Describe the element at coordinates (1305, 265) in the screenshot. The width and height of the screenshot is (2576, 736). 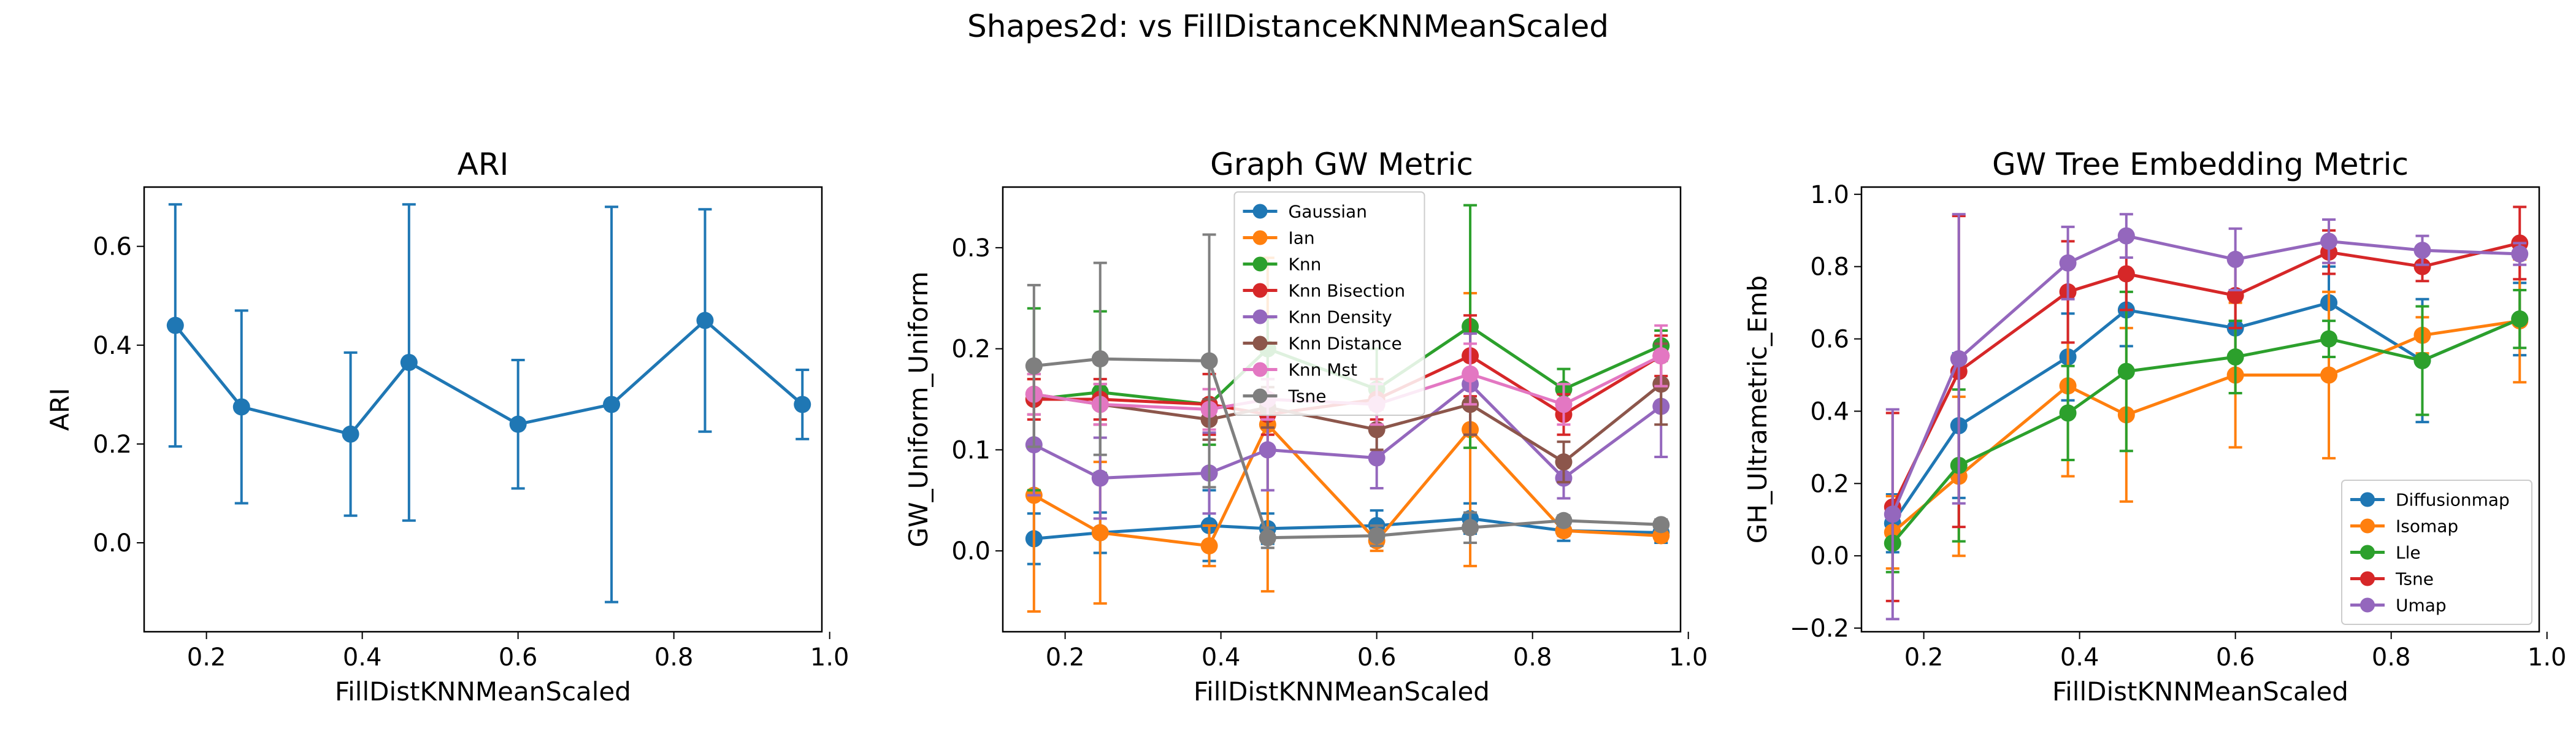
I see `legend-label: Knn` at that location.